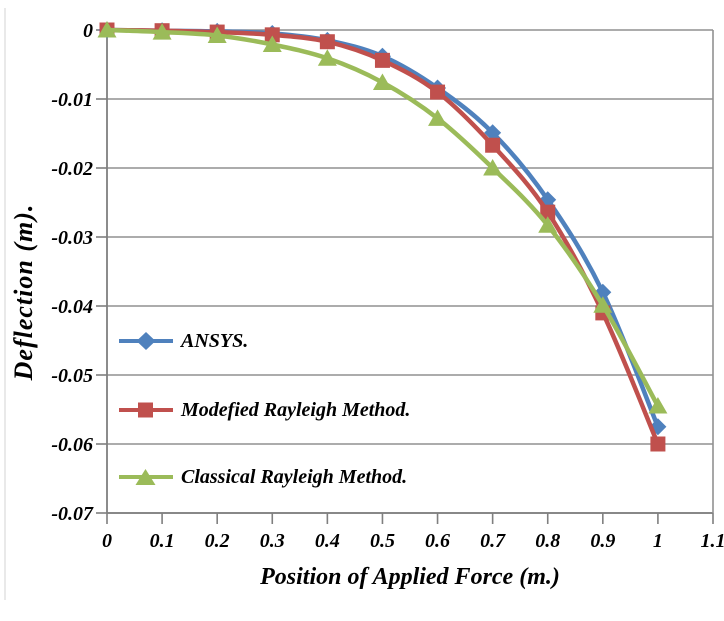 The width and height of the screenshot is (724, 621). What do you see at coordinates (547, 541) in the screenshot?
I see `x-tick-label: 0.8` at bounding box center [547, 541].